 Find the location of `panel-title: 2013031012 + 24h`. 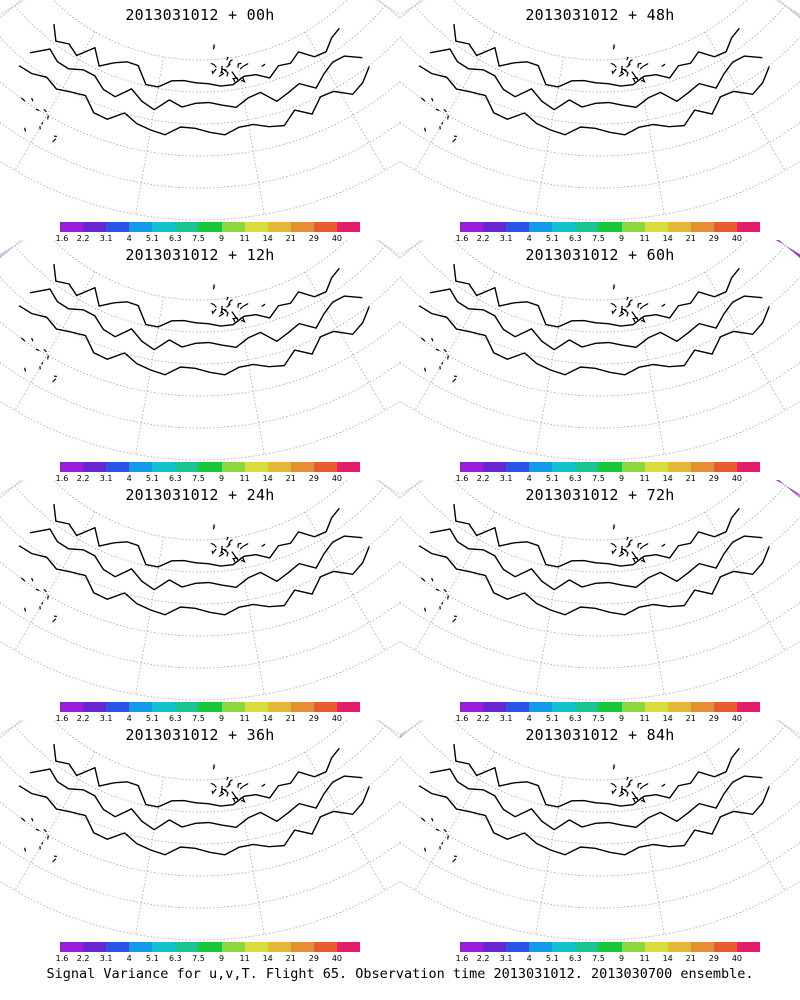

panel-title: 2013031012 + 24h is located at coordinates (200, 495).